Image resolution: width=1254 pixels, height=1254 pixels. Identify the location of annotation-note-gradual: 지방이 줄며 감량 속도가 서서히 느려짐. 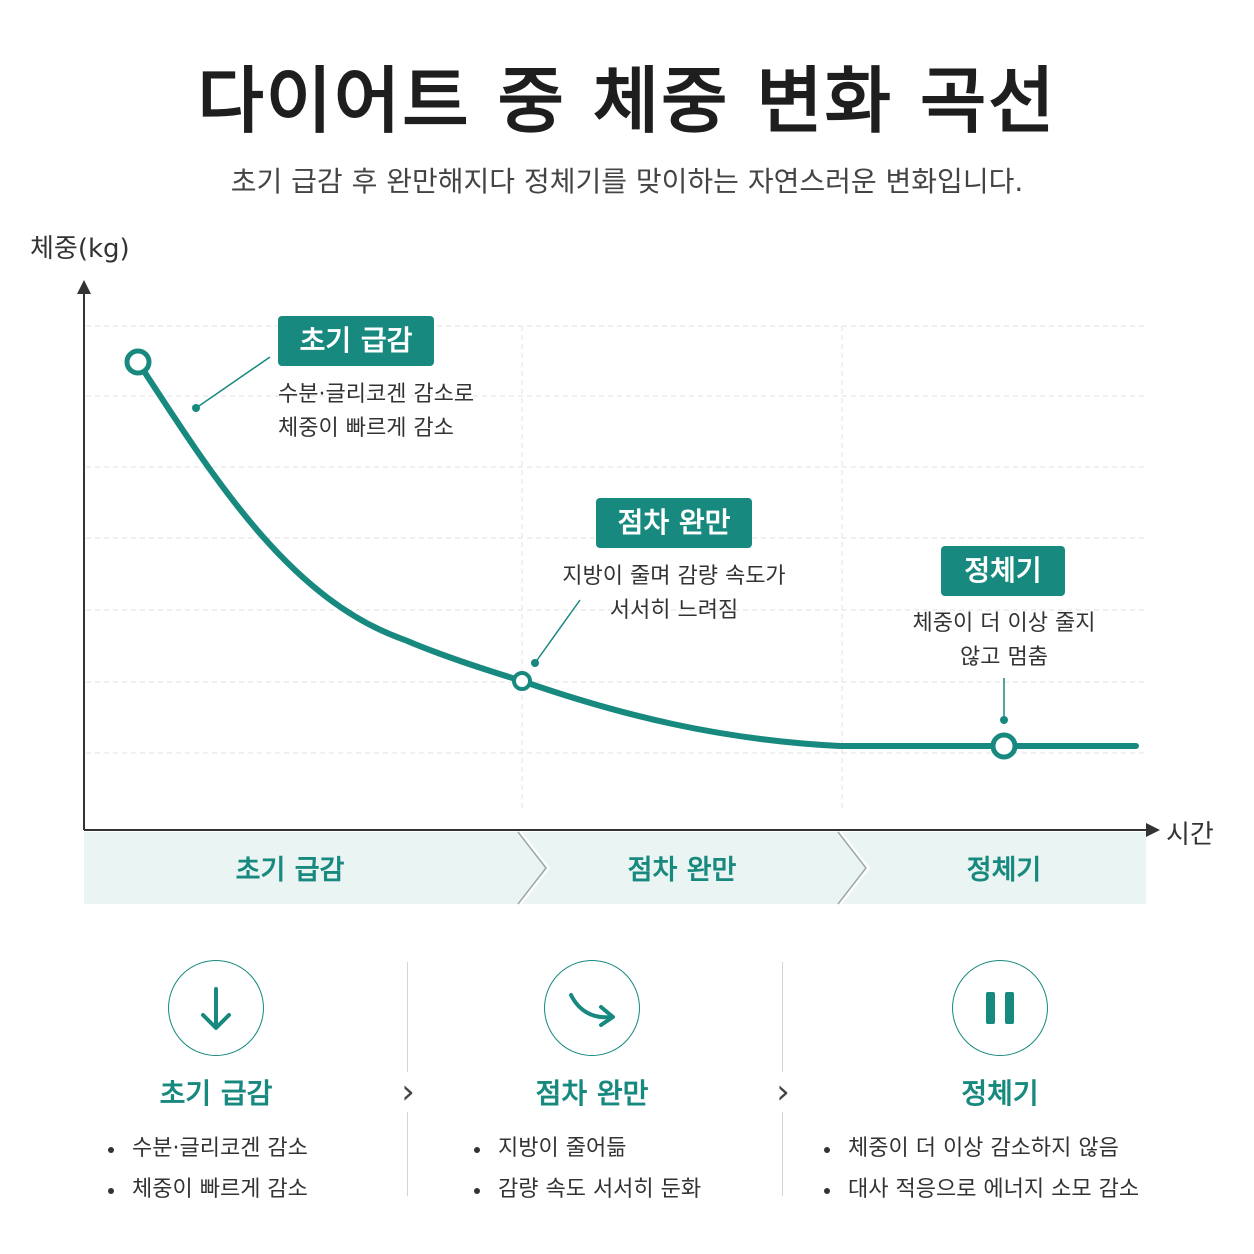
(674, 594).